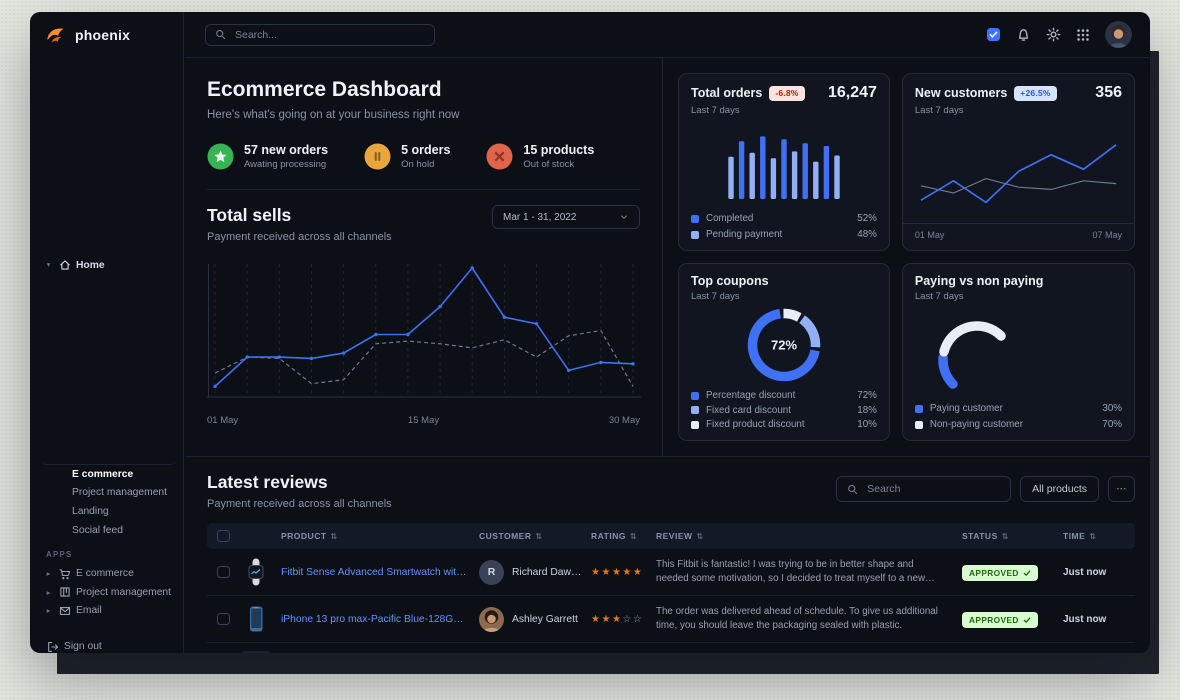 The image size is (1180, 700). Describe the element at coordinates (1018, 416) in the screenshot. I see `paying-legend: Paying customer 30% Non-paying customer 70%` at that location.